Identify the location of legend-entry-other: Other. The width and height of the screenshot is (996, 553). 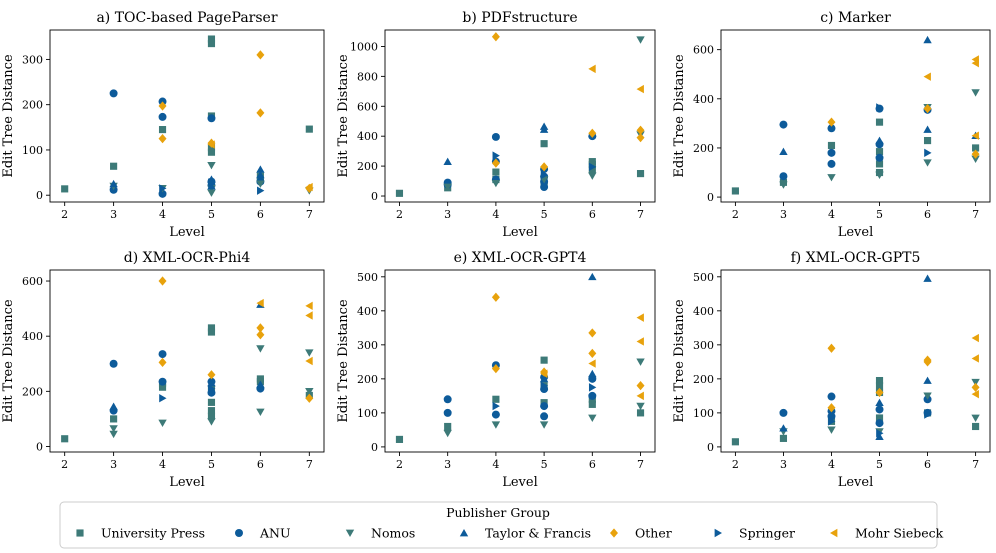
(641, 533).